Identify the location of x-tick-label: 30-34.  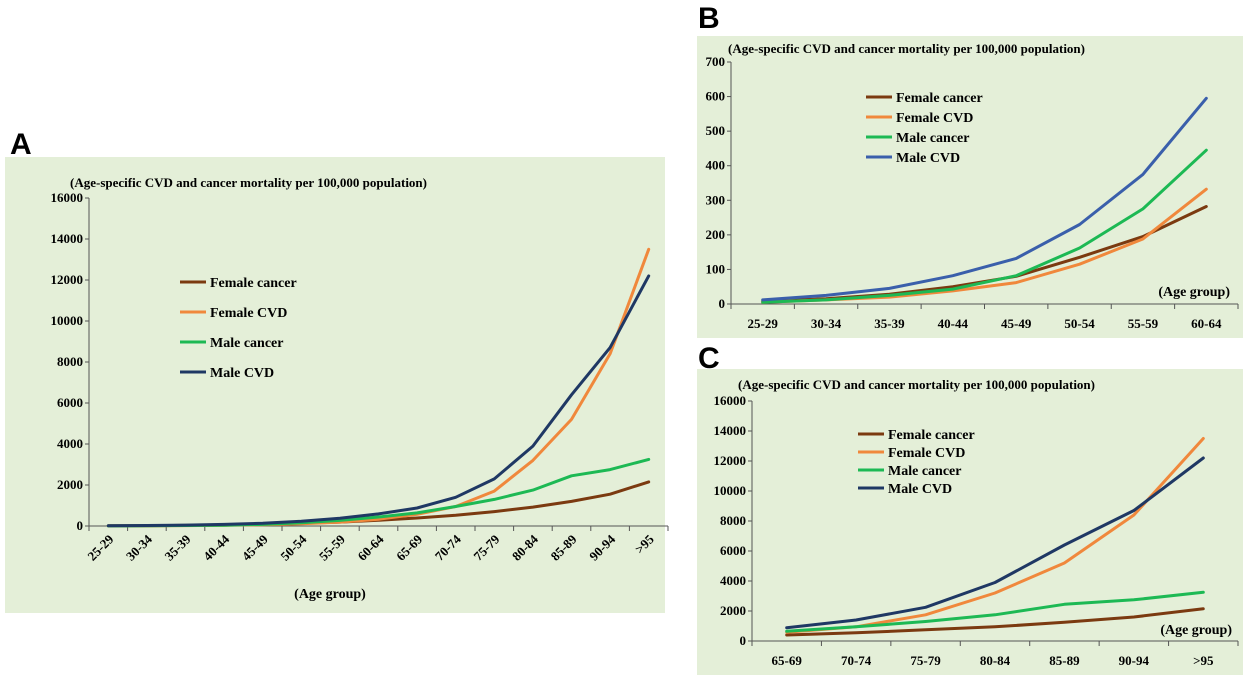
(826, 323).